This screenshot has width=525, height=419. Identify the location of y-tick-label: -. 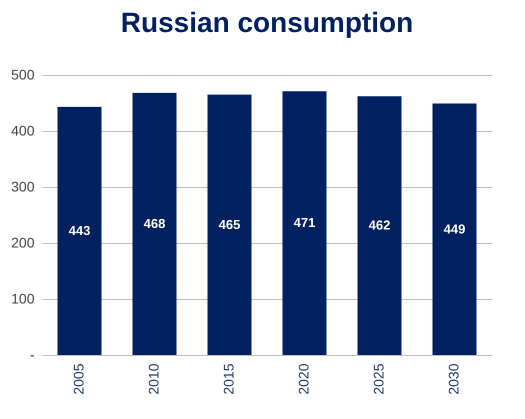
(32, 354).